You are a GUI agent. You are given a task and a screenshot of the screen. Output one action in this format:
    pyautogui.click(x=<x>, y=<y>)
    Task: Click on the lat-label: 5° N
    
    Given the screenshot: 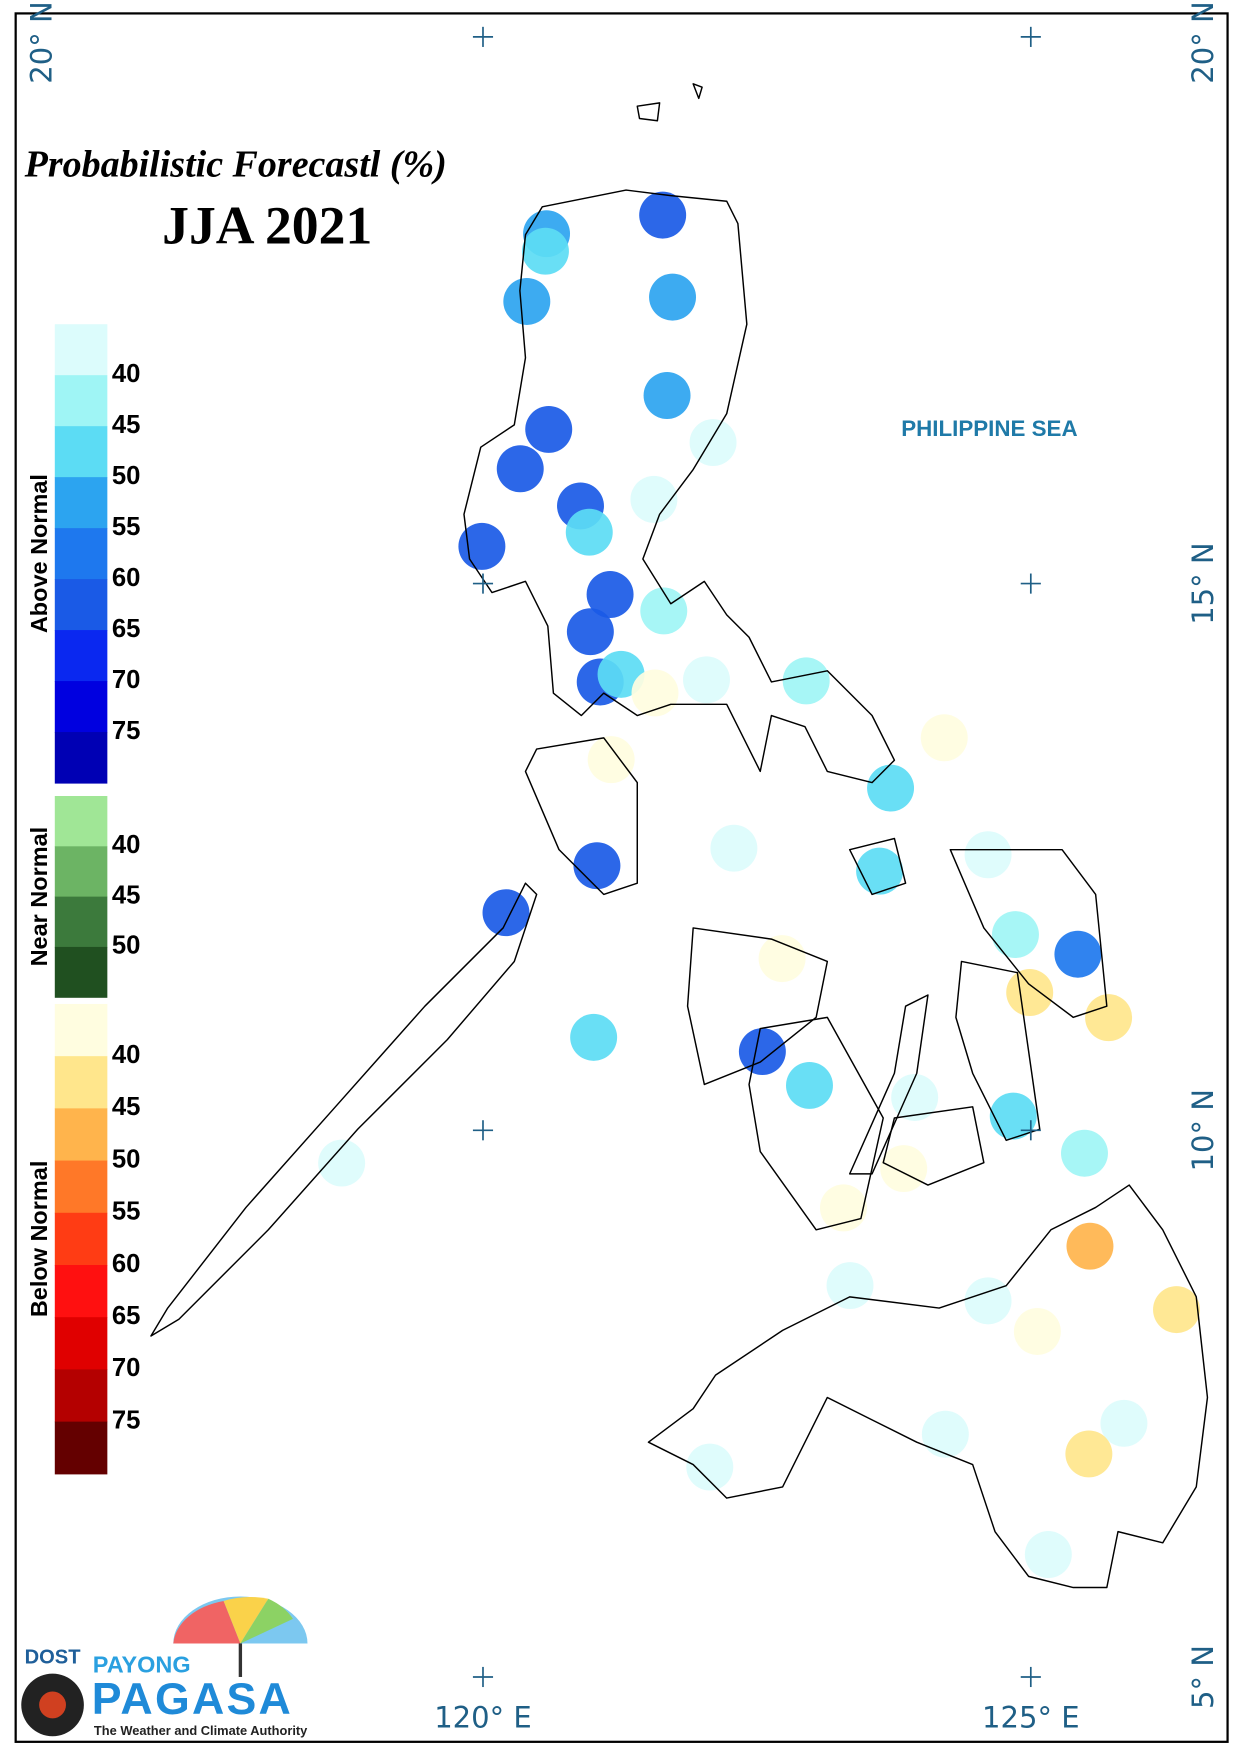 What is the action you would take?
    pyautogui.click(x=1203, y=1677)
    